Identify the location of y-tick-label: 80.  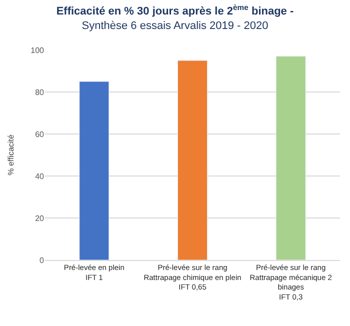
(40, 92).